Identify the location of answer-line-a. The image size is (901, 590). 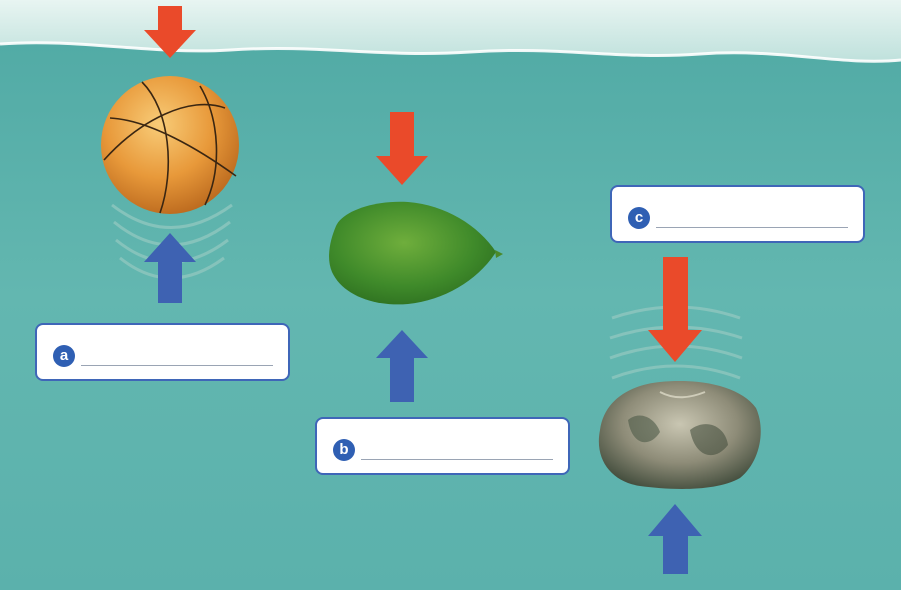
(177, 365).